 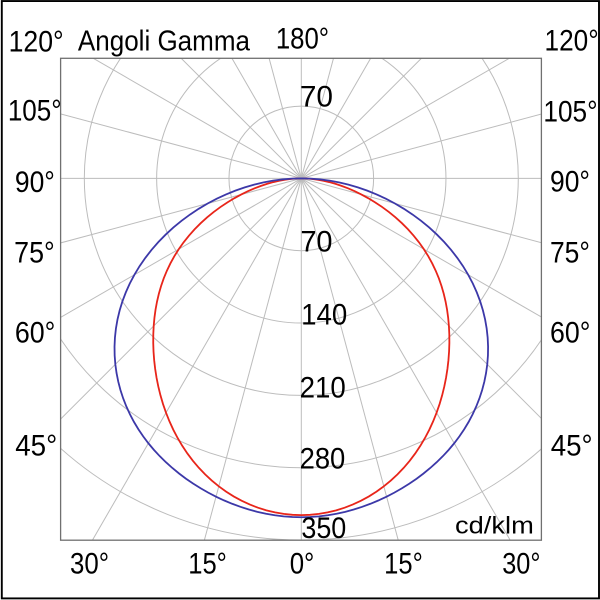 What do you see at coordinates (494, 526) in the screenshot?
I see `svg-text: cd/klm` at bounding box center [494, 526].